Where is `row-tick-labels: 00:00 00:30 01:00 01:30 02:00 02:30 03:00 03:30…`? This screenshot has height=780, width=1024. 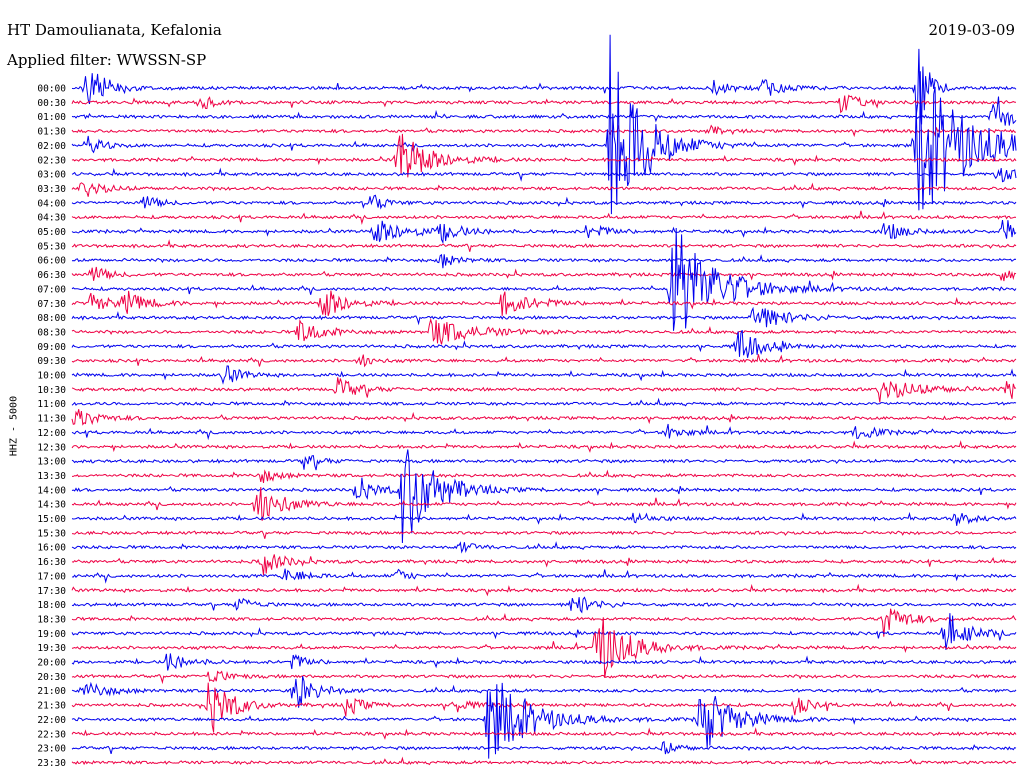
row-tick-labels: 00:00 00:30 01:00 01:30 02:00 02:30 03:00 03:30… is located at coordinates (51, 426).